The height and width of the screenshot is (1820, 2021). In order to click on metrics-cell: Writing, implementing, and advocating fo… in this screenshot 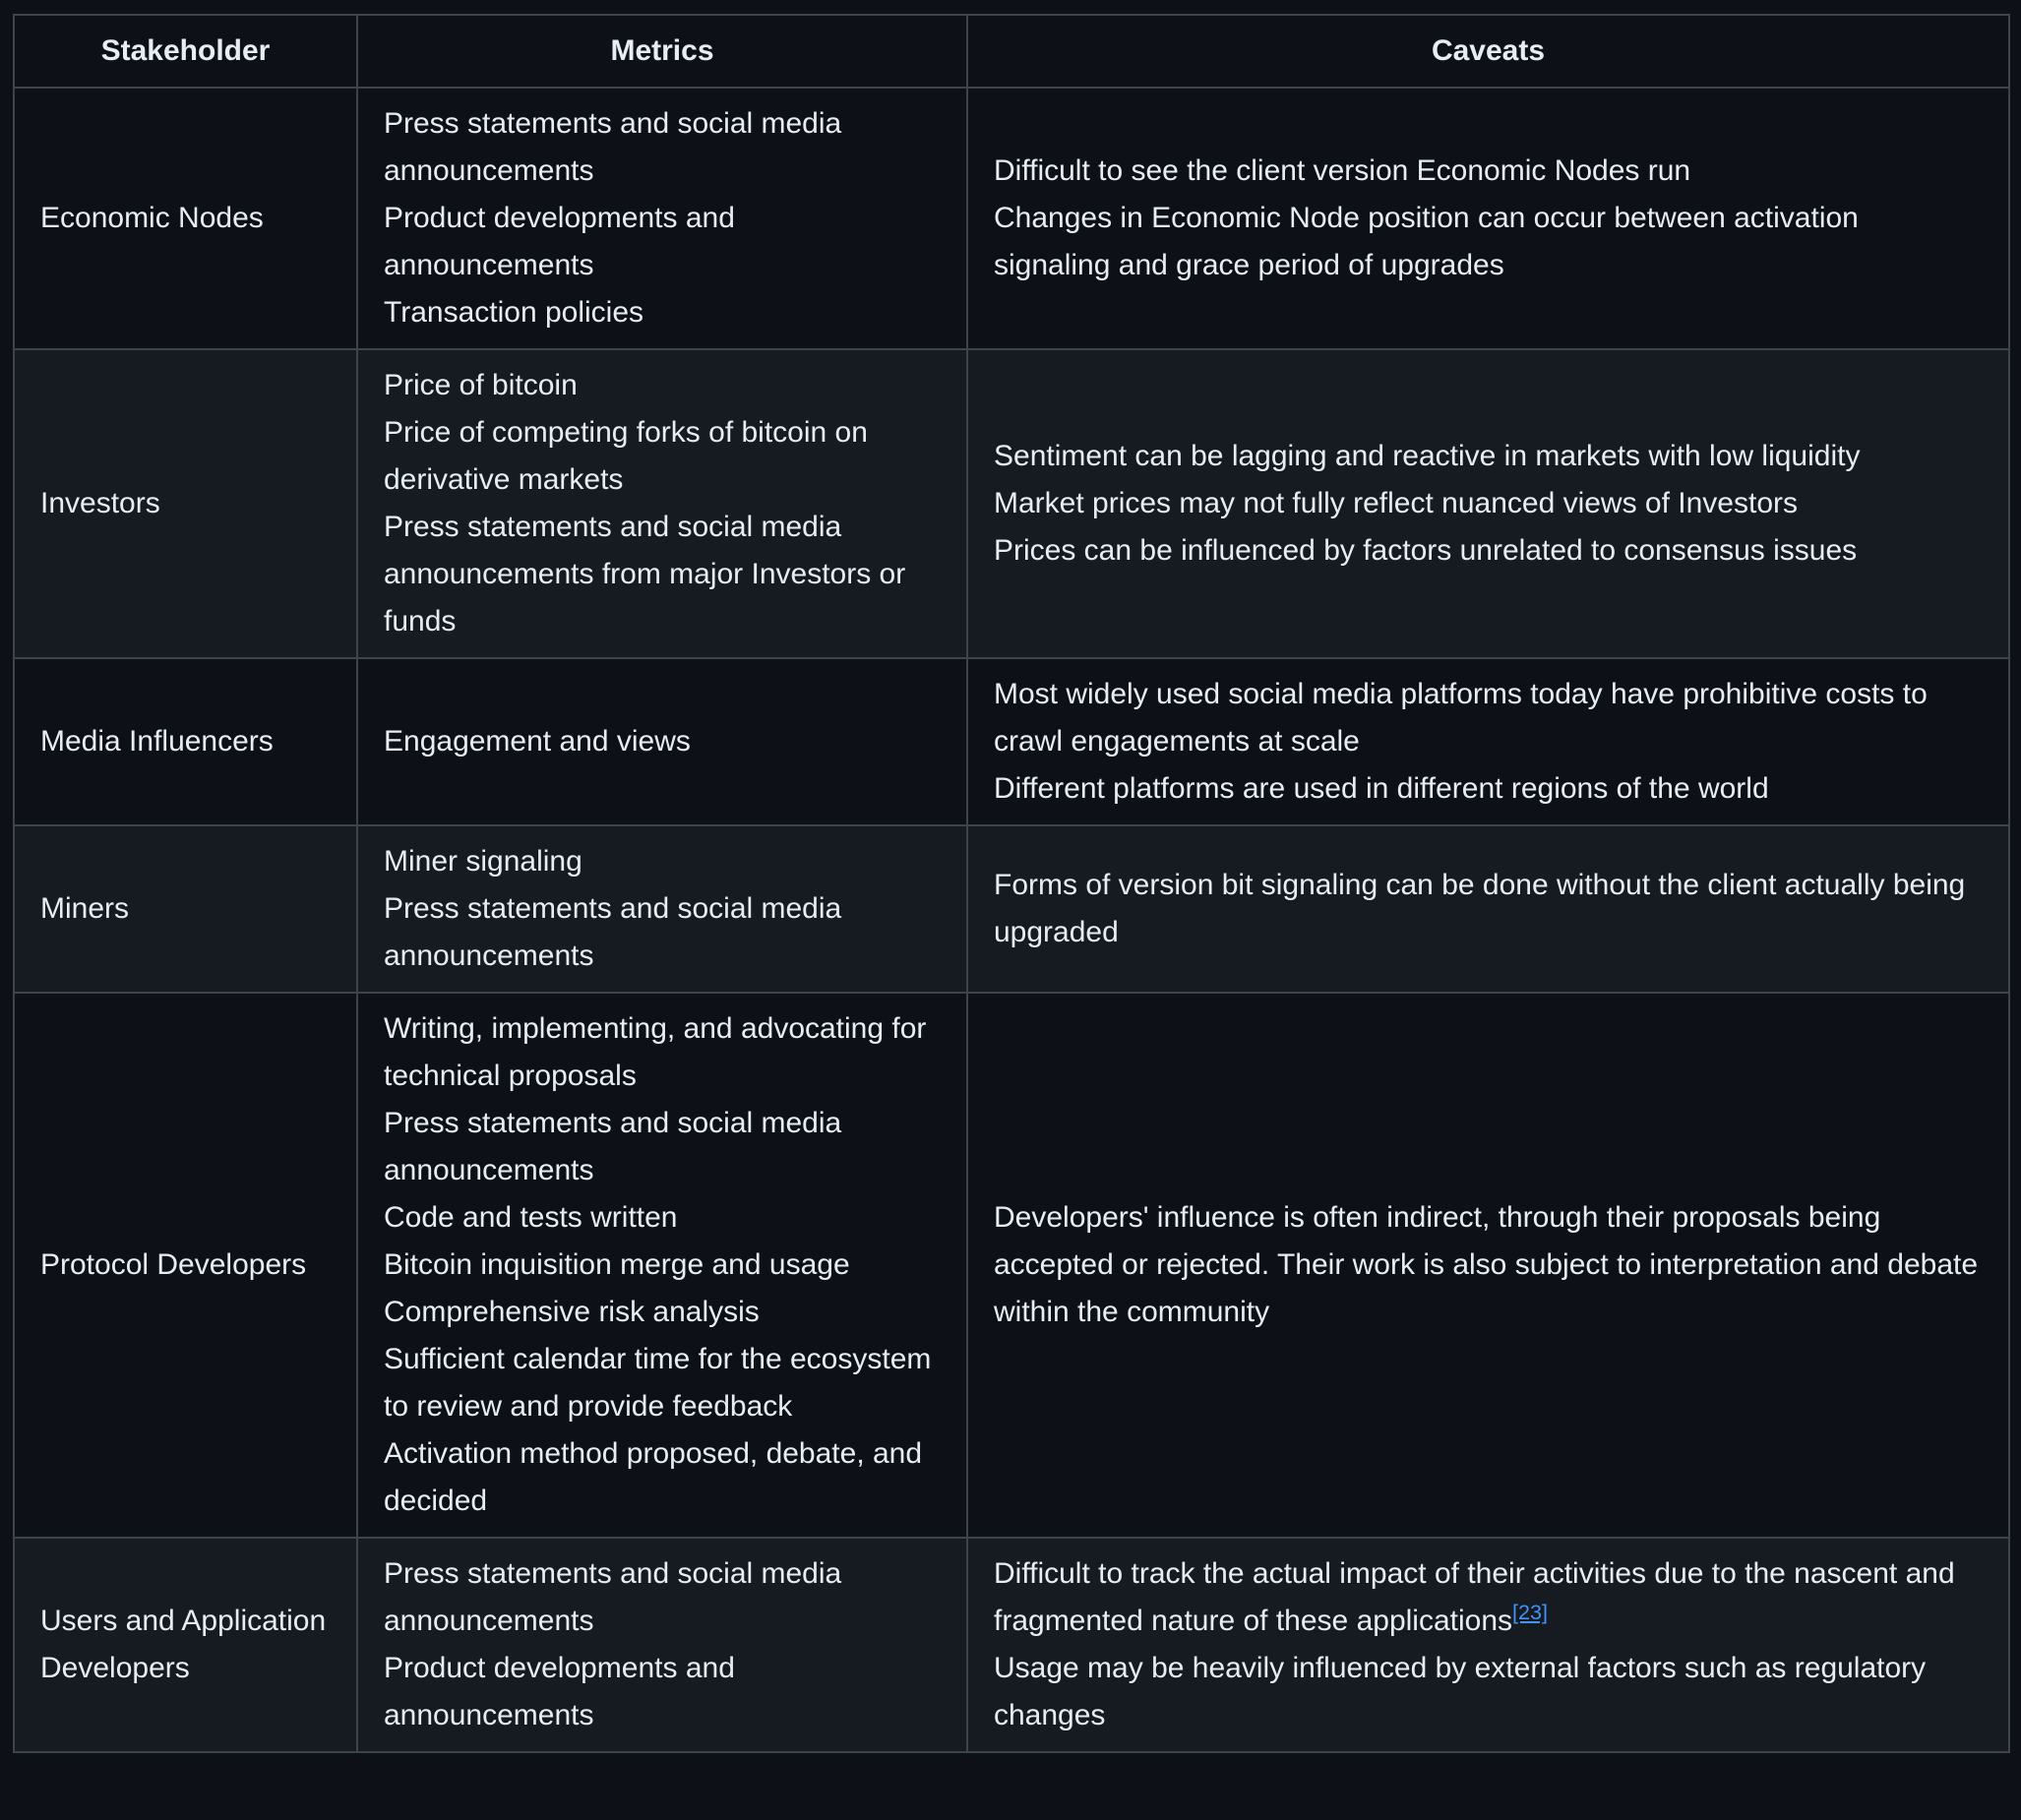, I will do `click(662, 1265)`.